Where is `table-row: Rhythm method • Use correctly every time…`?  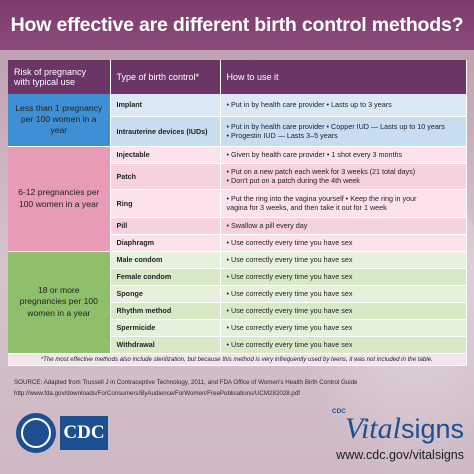
table-row: Rhythm method • Use correctly every time… is located at coordinates (237, 311).